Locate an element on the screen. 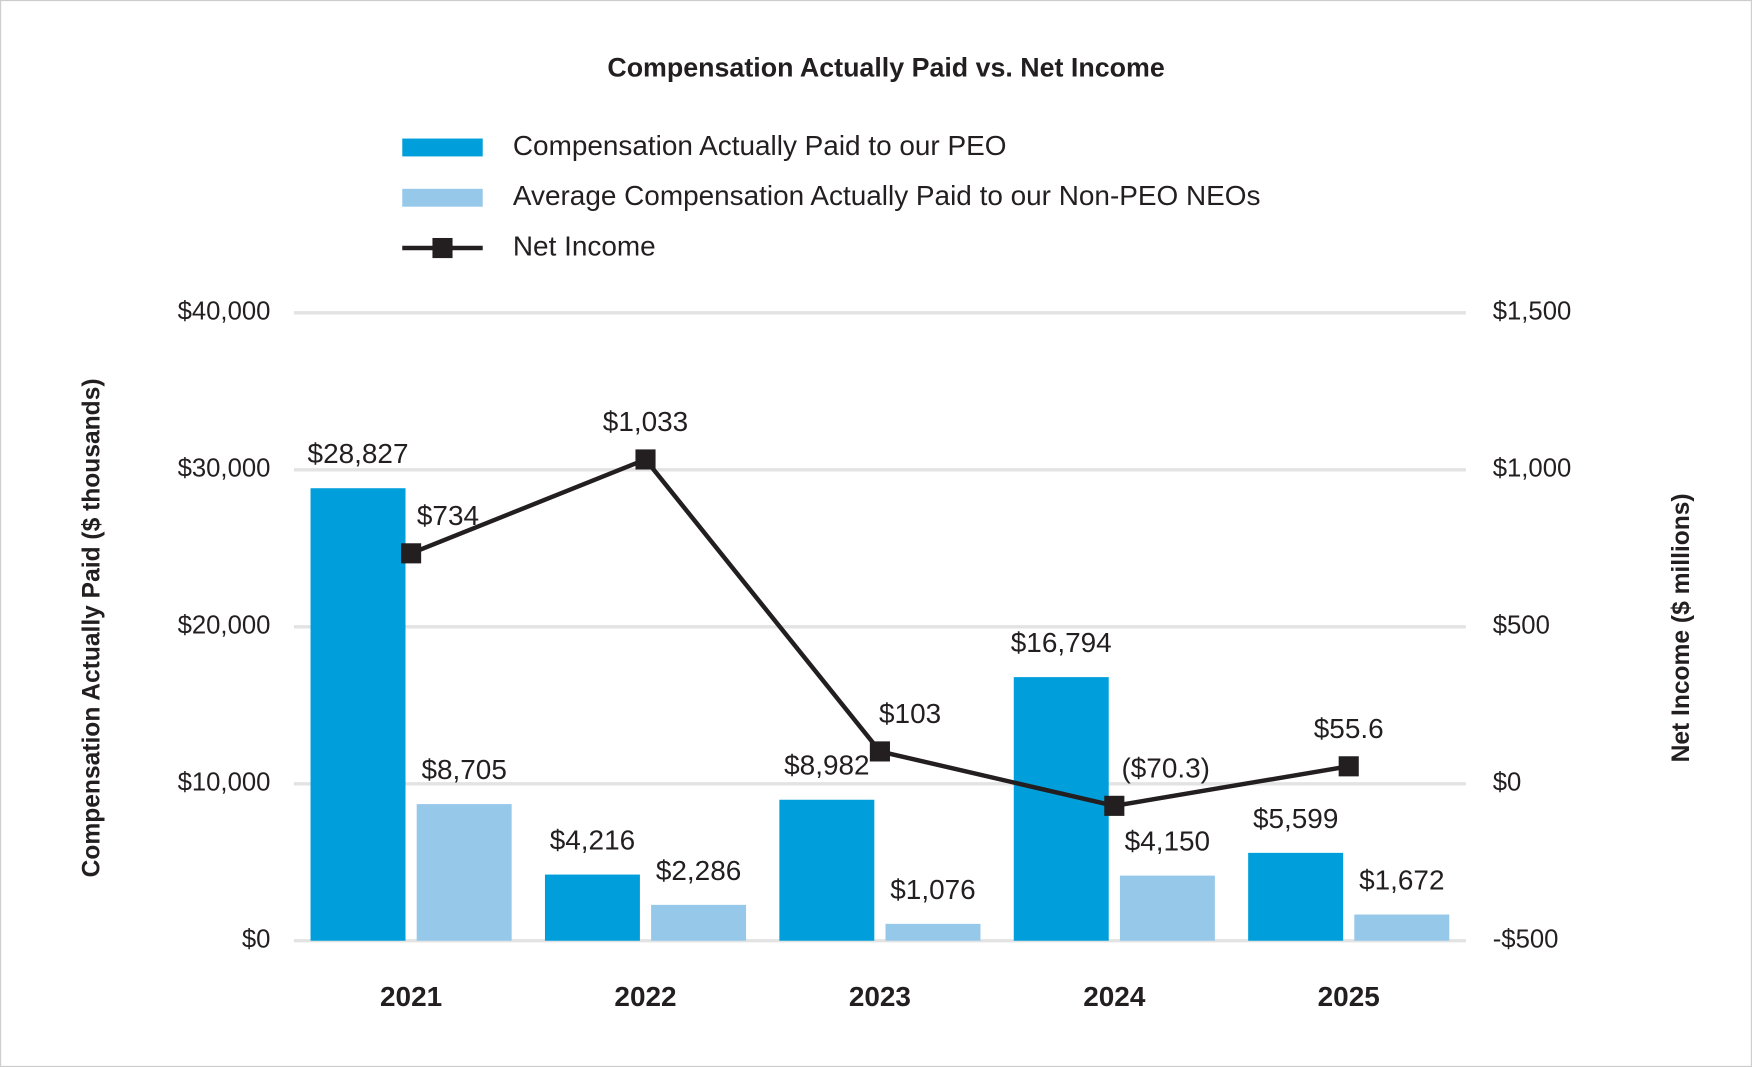 The image size is (1752, 1067). y2-tick-label: $1,500 is located at coordinates (1532, 312).